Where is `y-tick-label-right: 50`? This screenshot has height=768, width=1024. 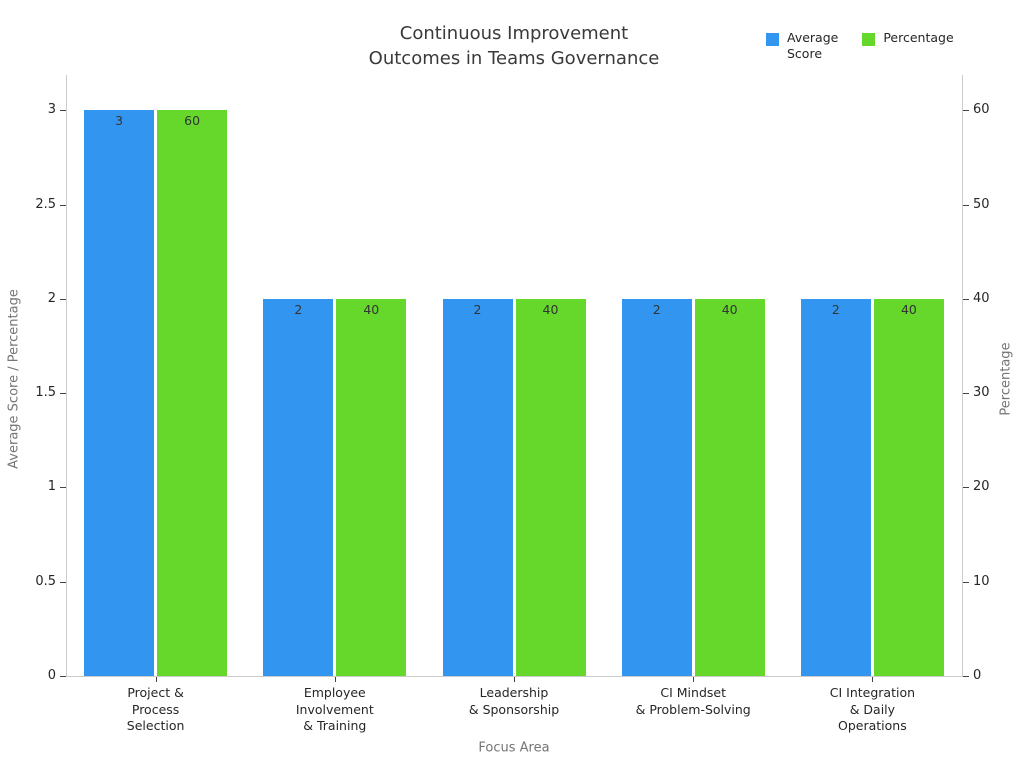
y-tick-label-right: 50 is located at coordinates (981, 204).